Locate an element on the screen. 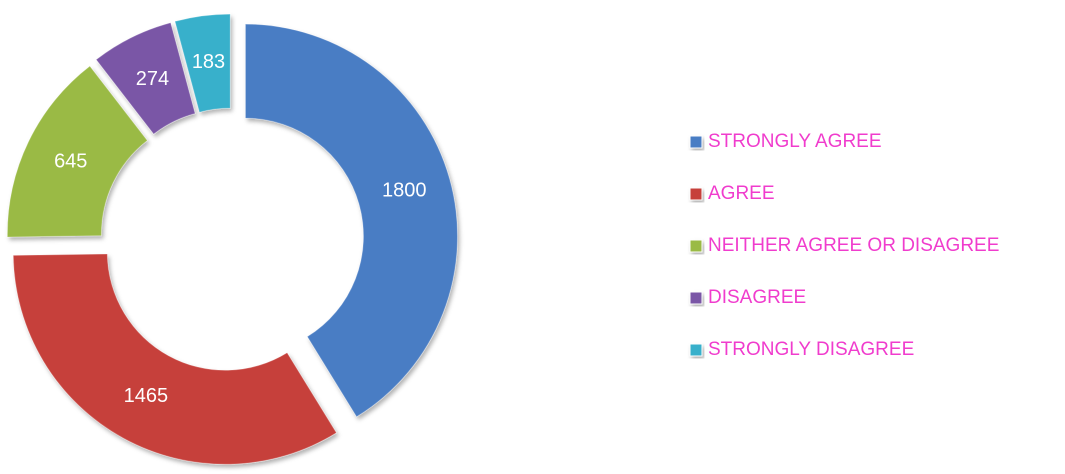 This screenshot has height=474, width=1065. data-label: 274 is located at coordinates (152, 79).